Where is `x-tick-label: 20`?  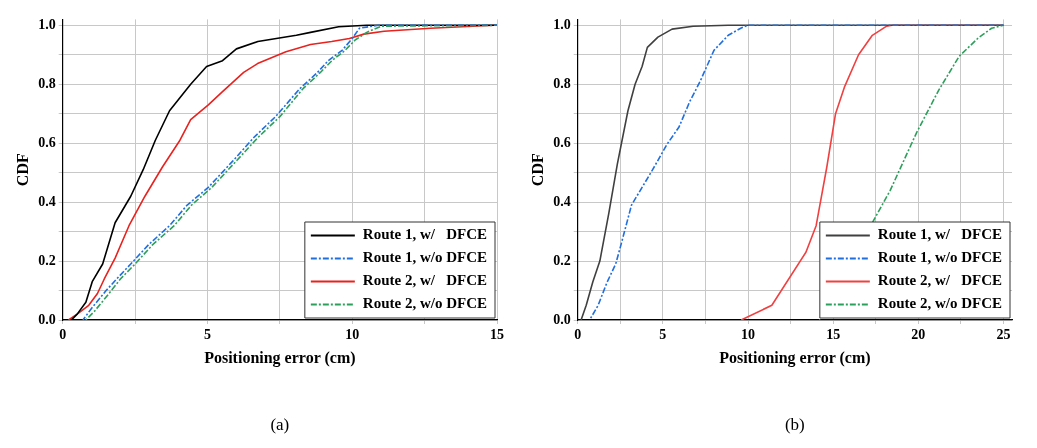
x-tick-label: 20 is located at coordinates (918, 335).